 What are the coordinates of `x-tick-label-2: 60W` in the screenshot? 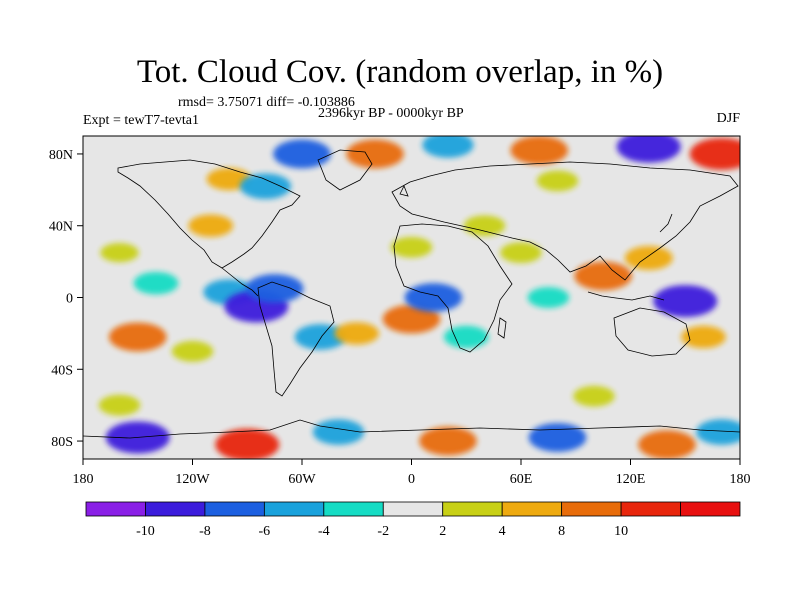 It's located at (302, 479).